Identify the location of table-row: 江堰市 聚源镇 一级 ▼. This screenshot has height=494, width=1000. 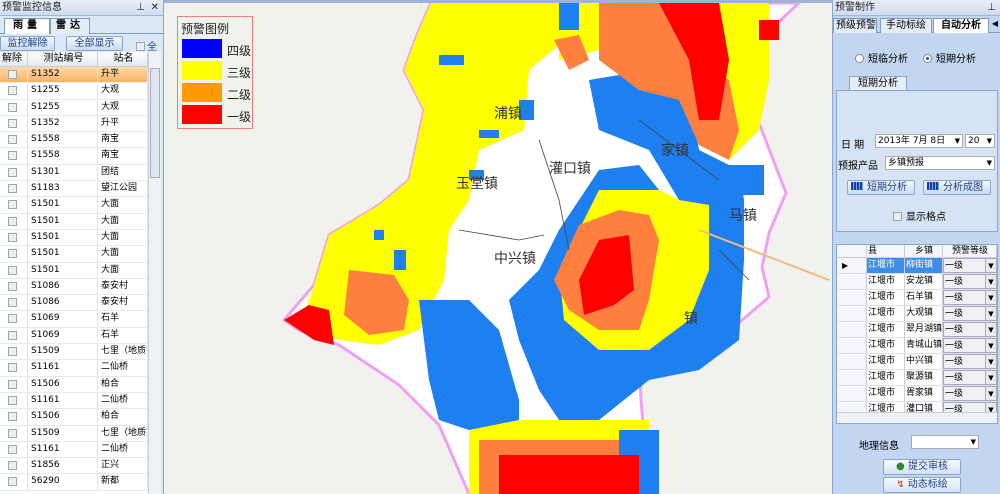
(917, 378).